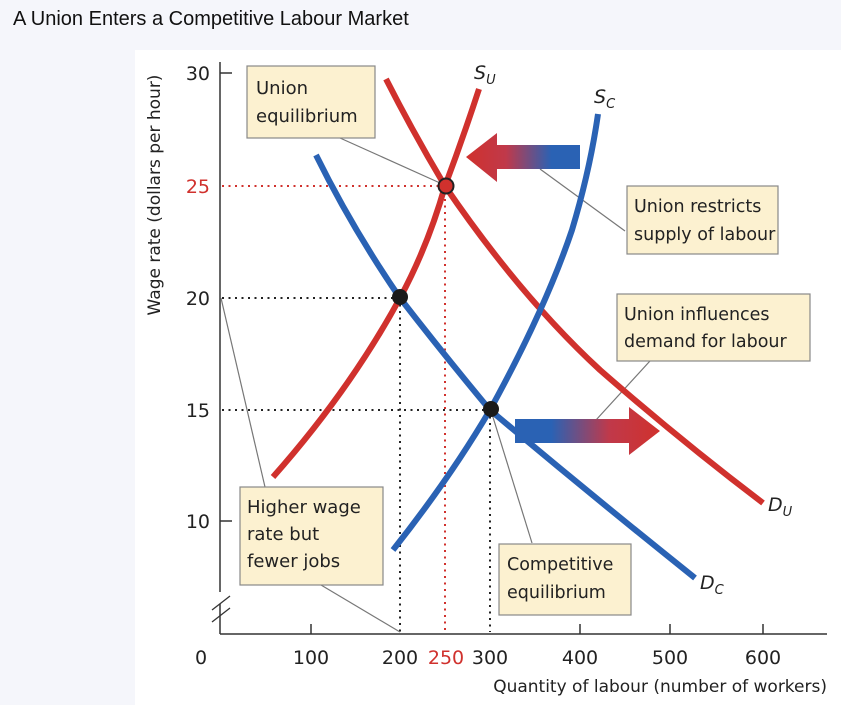  I want to click on svg-text: fewer jobs, so click(293, 561).